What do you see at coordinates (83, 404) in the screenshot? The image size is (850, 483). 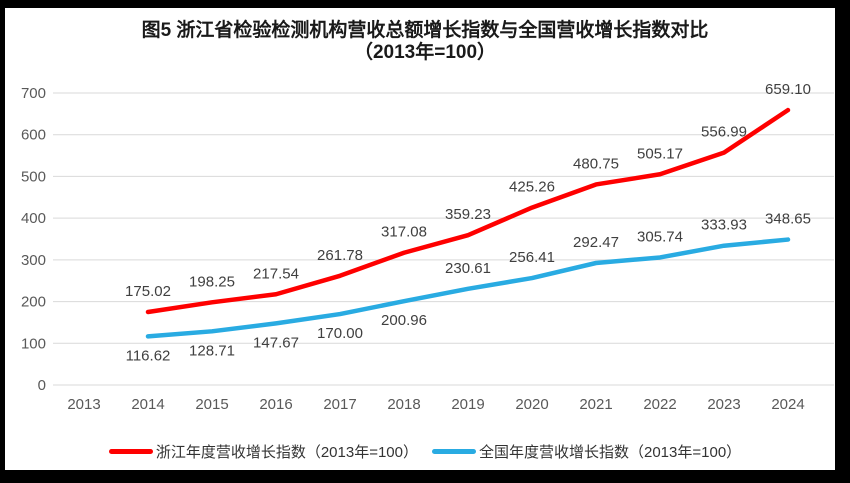 I see `x-axis-tick-label: 2013` at bounding box center [83, 404].